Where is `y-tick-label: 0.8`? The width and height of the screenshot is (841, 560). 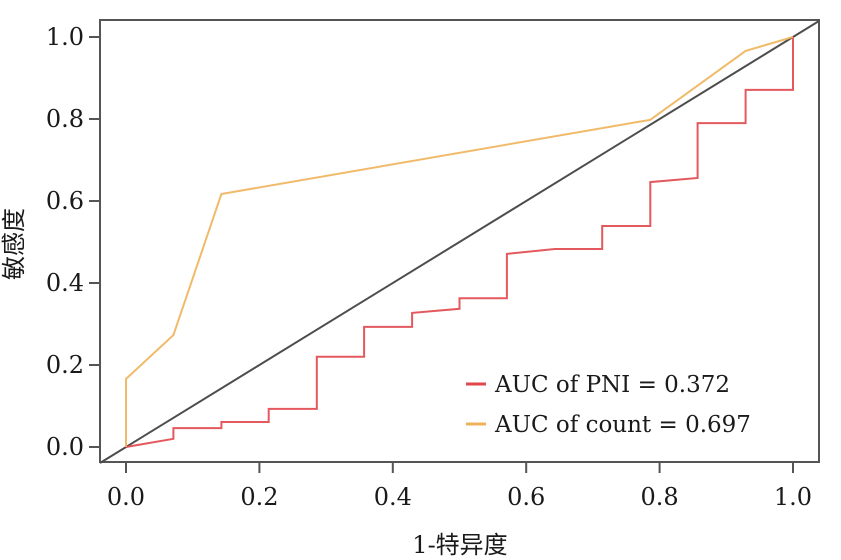
y-tick-label: 0.8 is located at coordinates (65, 119).